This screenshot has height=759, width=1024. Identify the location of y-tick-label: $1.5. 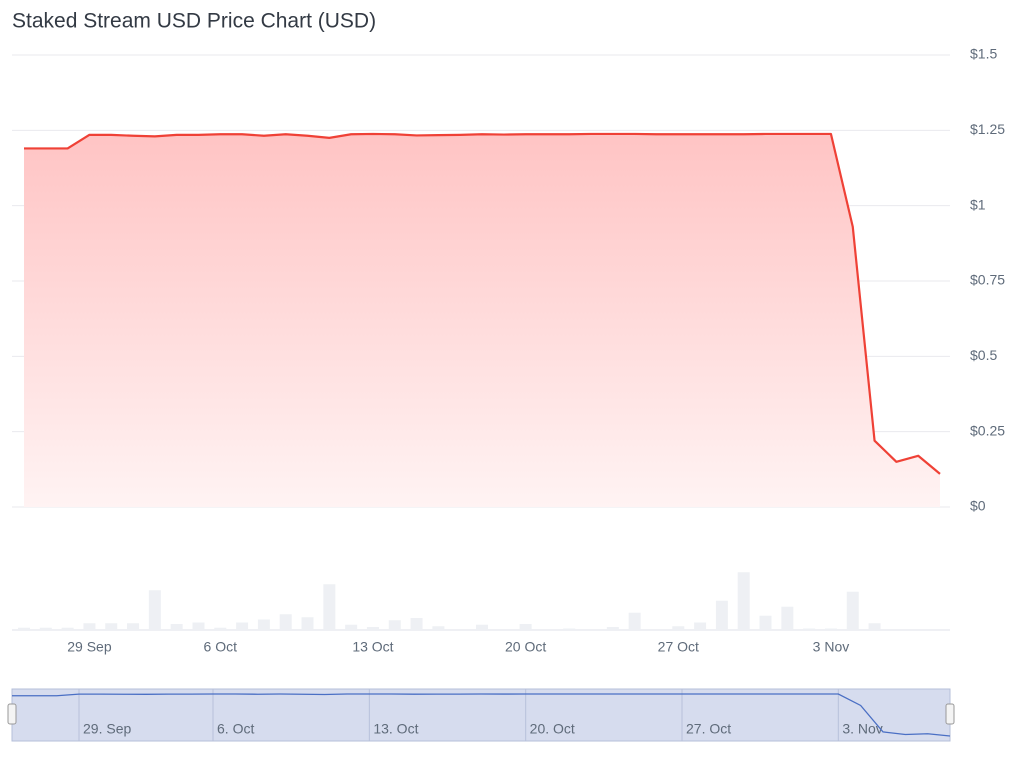
(983, 54).